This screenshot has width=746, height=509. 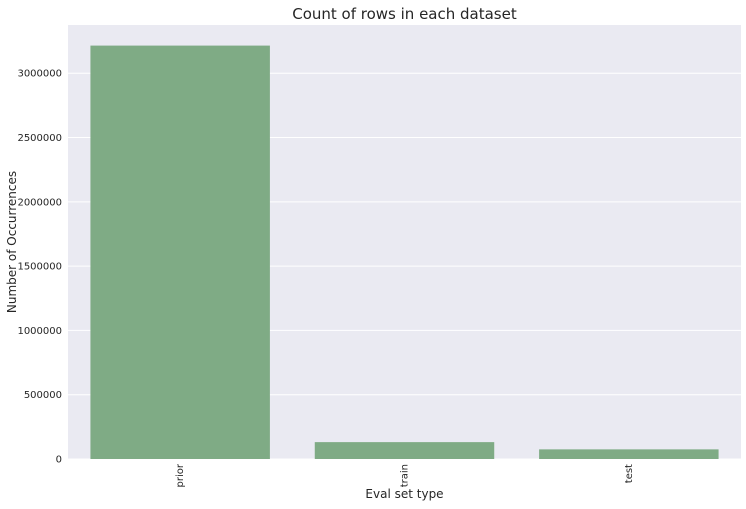 I want to click on y-tick-label: 1000000, so click(x=39, y=331).